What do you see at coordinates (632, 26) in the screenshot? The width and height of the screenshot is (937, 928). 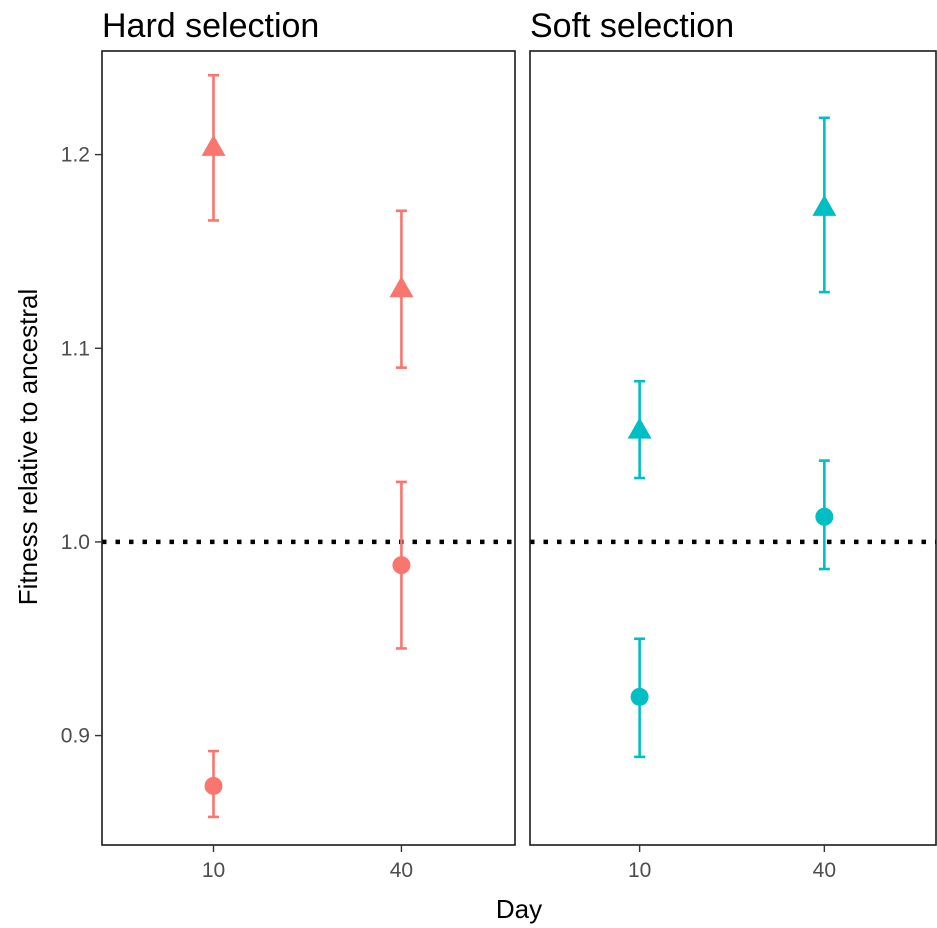 I see `panel-title: Soft selection` at bounding box center [632, 26].